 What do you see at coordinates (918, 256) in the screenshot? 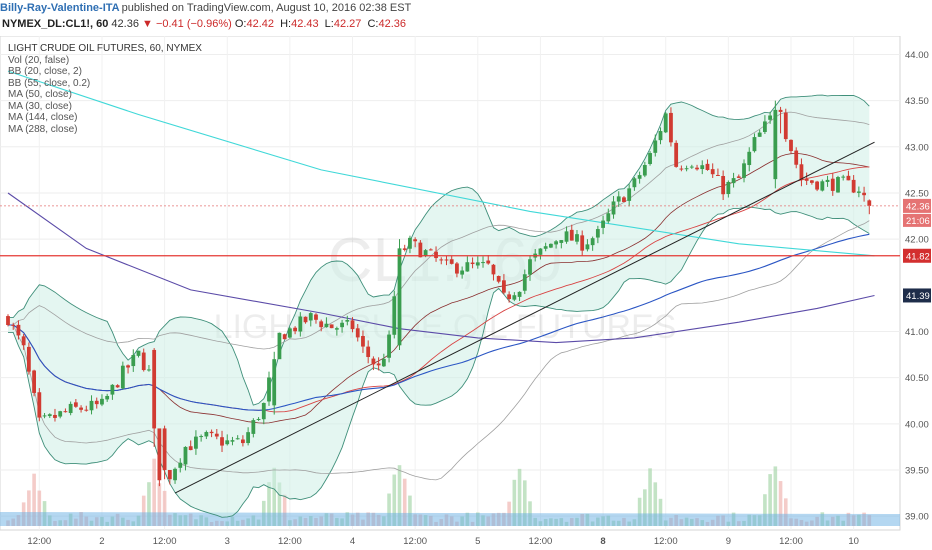
I see `price-tag-label: 41.82` at bounding box center [918, 256].